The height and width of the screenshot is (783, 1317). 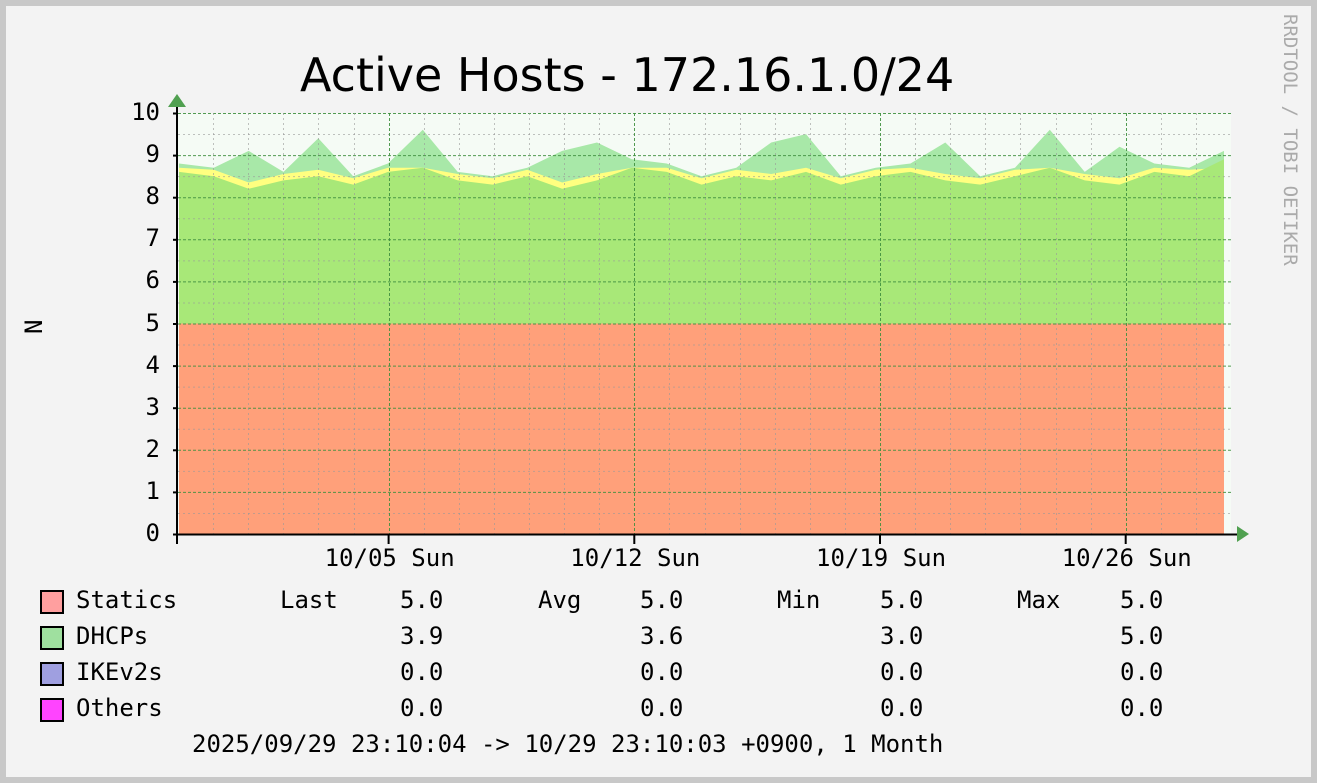 What do you see at coordinates (152, 238) in the screenshot?
I see `y-tick-label: 7` at bounding box center [152, 238].